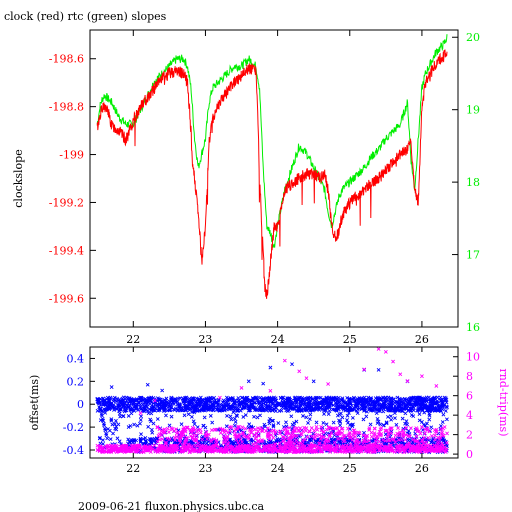 The image size is (512, 512). What do you see at coordinates (473, 182) in the screenshot?
I see `top-y2-tick-label: 18` at bounding box center [473, 182].